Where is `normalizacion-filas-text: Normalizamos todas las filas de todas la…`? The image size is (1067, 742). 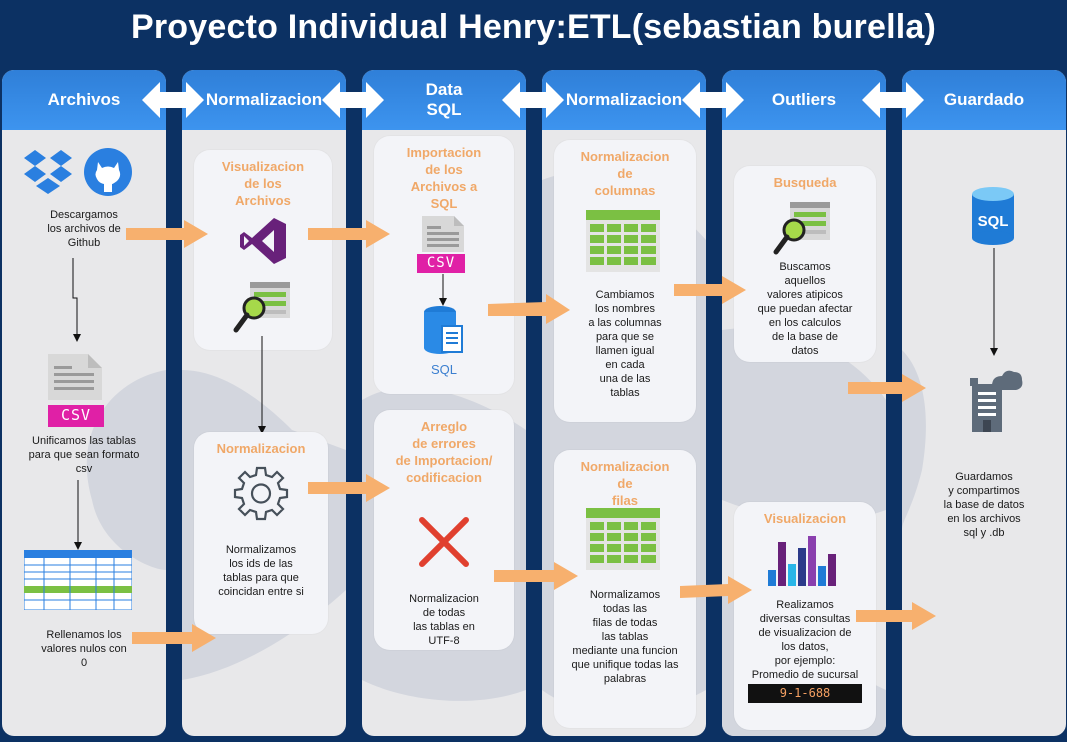
normalizacion-filas-text: Normalizamos todas las filas de todas la… is located at coordinates (625, 637).